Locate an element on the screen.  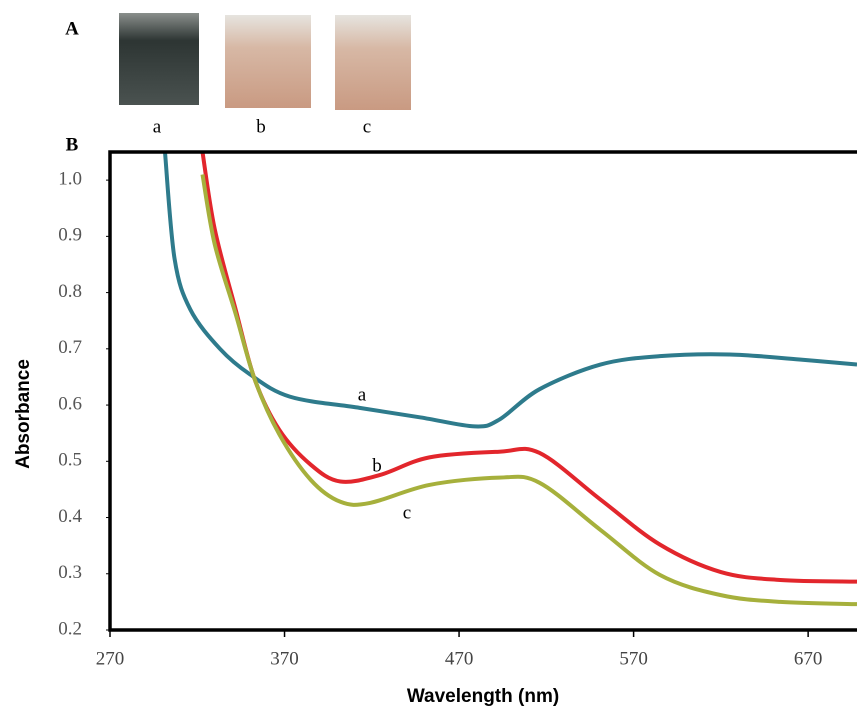
x-axis-title: Wavelength (nm) is located at coordinates (483, 696).